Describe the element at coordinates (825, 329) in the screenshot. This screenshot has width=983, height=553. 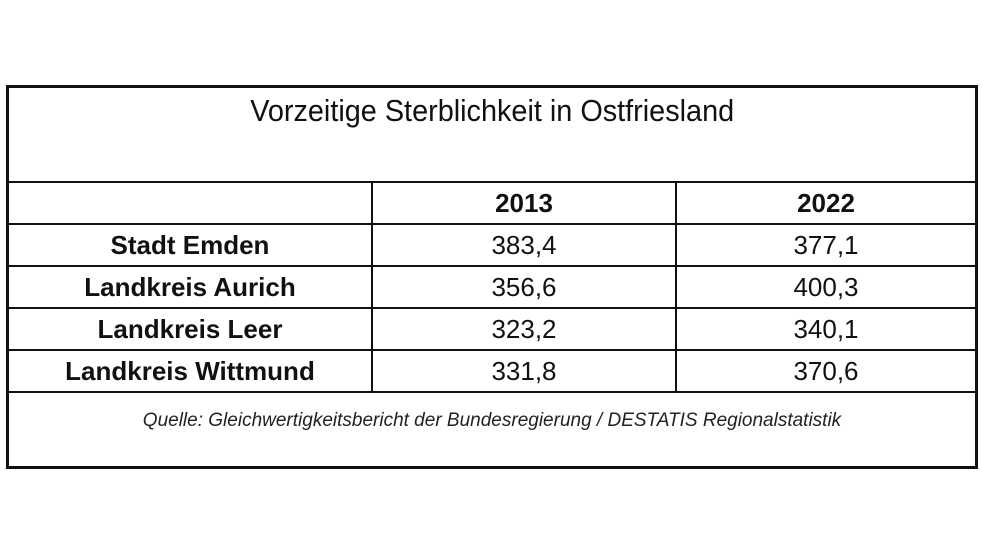
I see `value-cell: 340,1` at that location.